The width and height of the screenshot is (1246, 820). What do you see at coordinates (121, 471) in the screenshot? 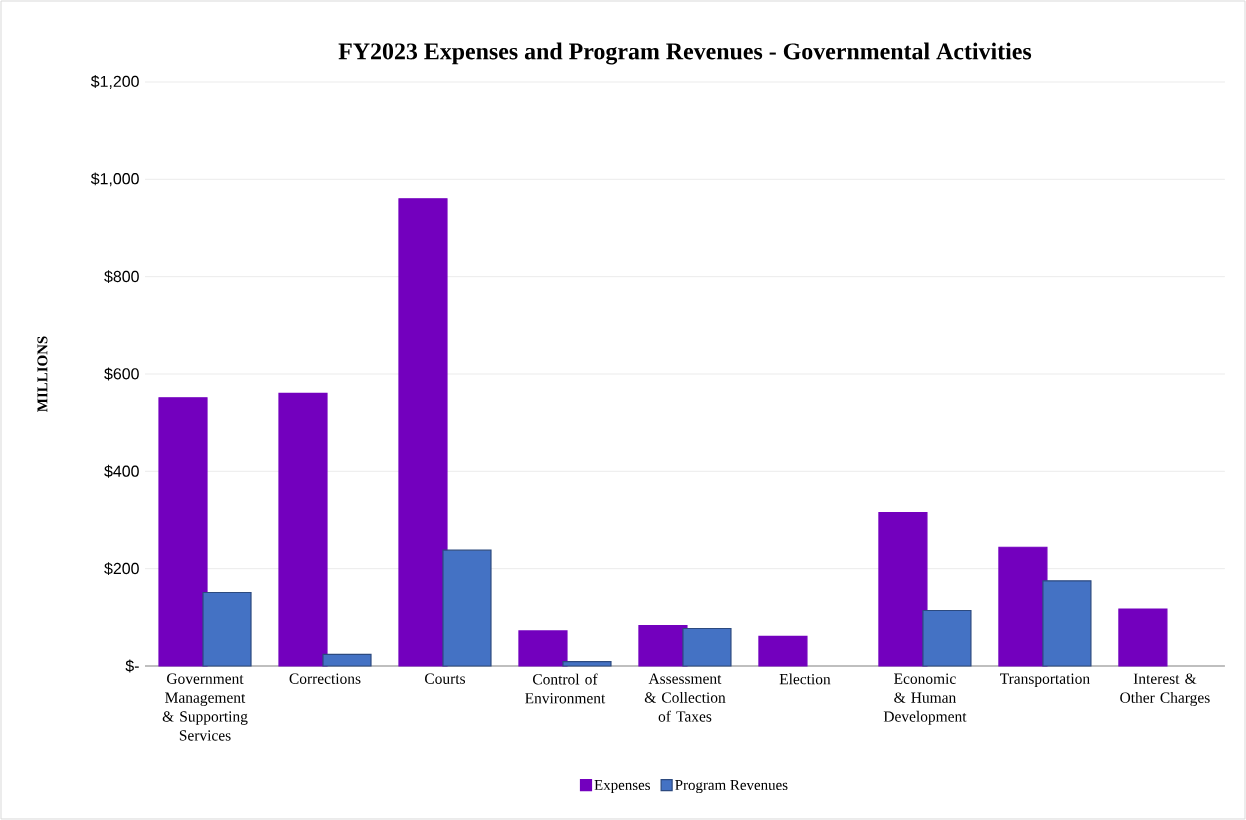
I see `y-tick-label: $400` at bounding box center [121, 471].